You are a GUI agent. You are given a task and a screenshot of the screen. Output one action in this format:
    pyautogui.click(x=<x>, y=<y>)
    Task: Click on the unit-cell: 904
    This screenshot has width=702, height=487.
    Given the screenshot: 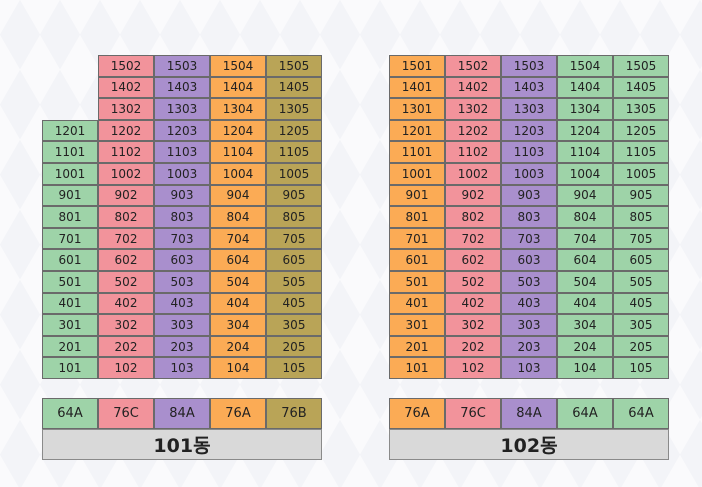 What is the action you would take?
    pyautogui.click(x=585, y=195)
    